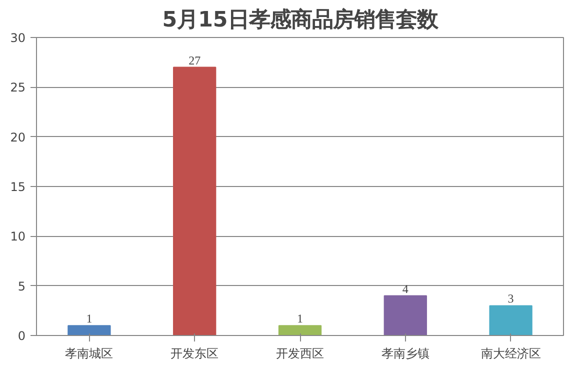 The image size is (579, 365). Describe the element at coordinates (510, 353) in the screenshot. I see `x-tick-label: 南大经济区` at that location.